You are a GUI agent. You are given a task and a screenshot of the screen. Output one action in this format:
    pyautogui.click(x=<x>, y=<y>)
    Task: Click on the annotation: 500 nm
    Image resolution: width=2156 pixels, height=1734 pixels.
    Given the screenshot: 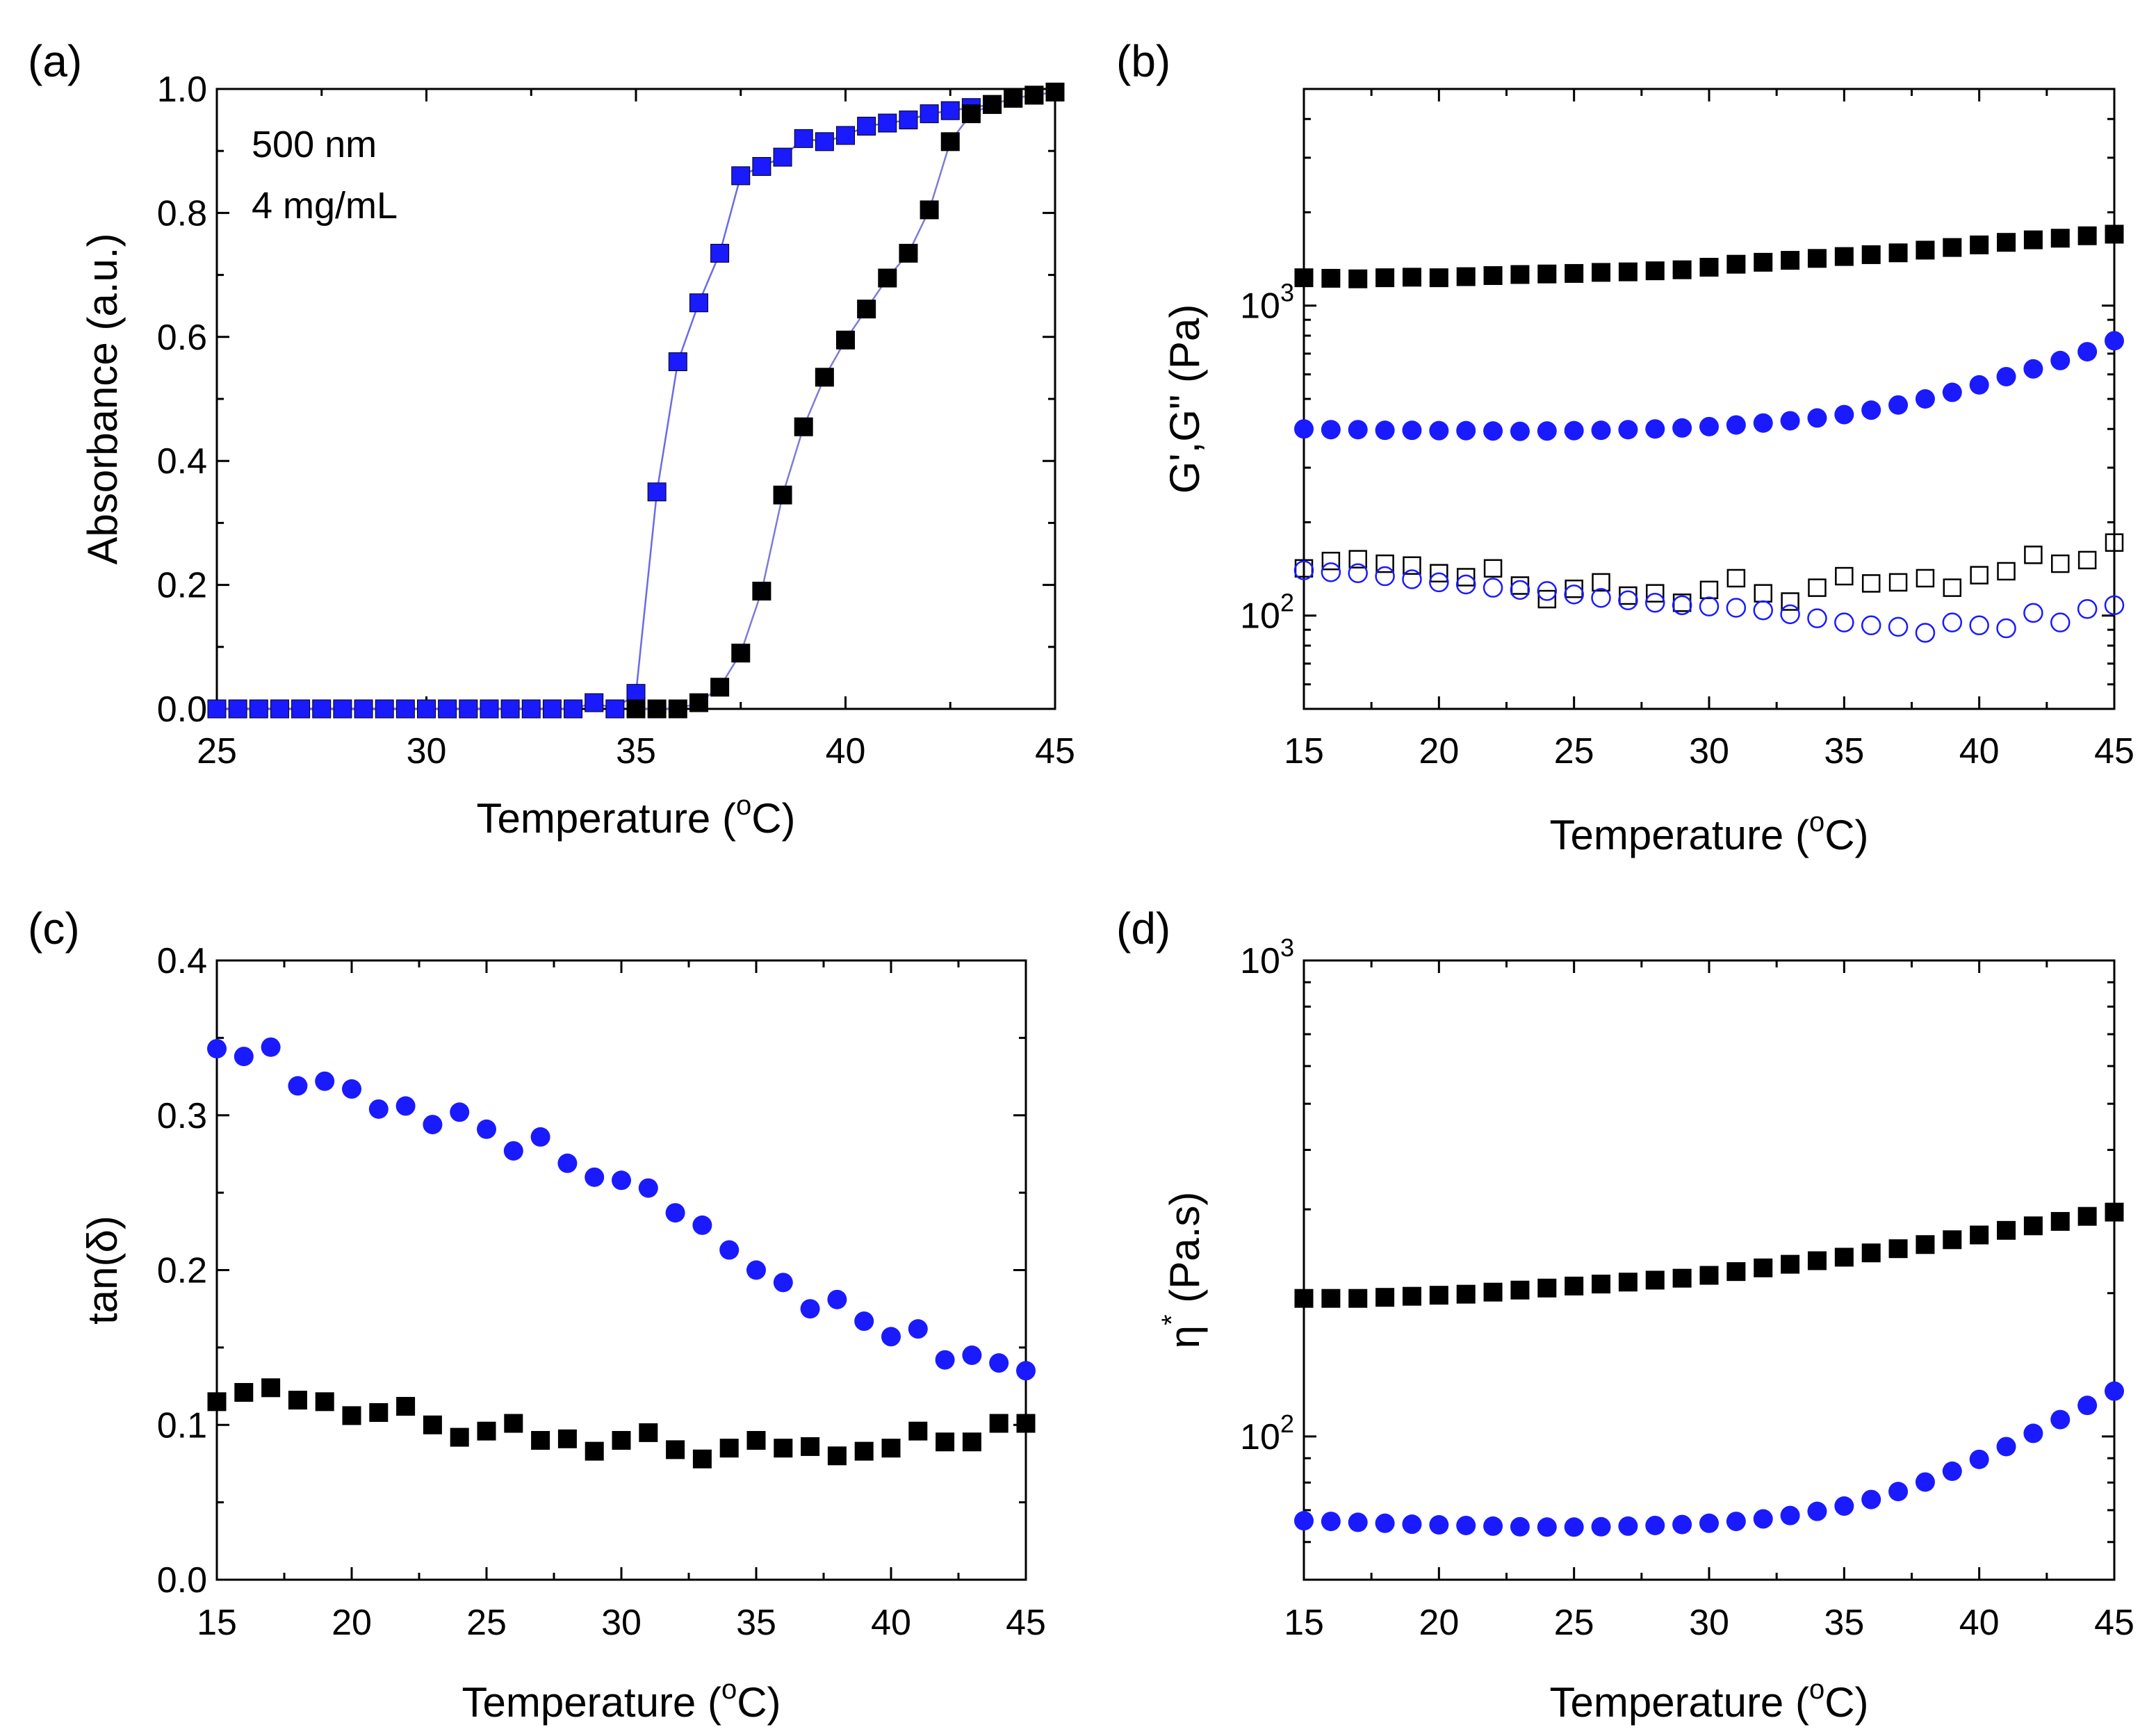 What is the action you would take?
    pyautogui.click(x=314, y=145)
    